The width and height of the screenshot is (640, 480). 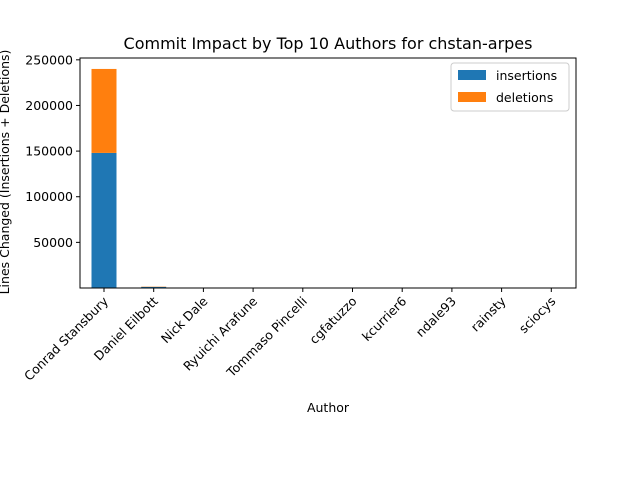 What do you see at coordinates (49, 59) in the screenshot?
I see `y-tick-label: 250000` at bounding box center [49, 59].